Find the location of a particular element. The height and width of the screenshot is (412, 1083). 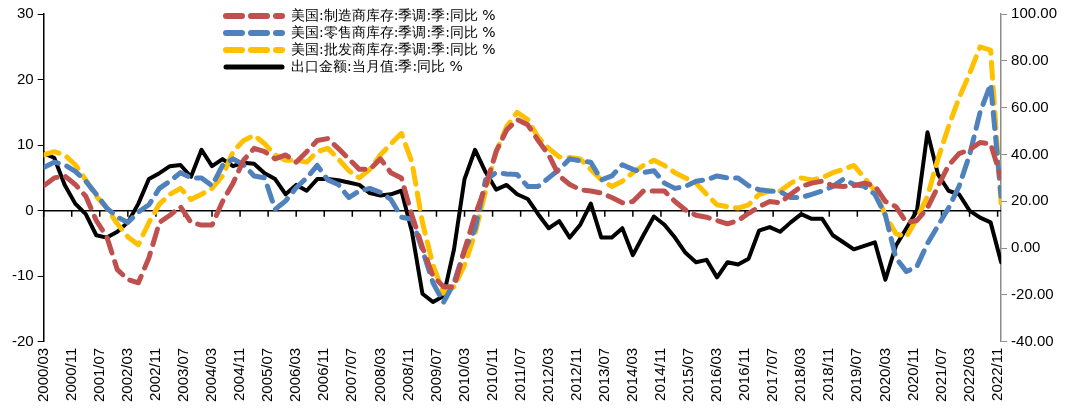

x-tick-label: 2014/03 is located at coordinates (632, 375).